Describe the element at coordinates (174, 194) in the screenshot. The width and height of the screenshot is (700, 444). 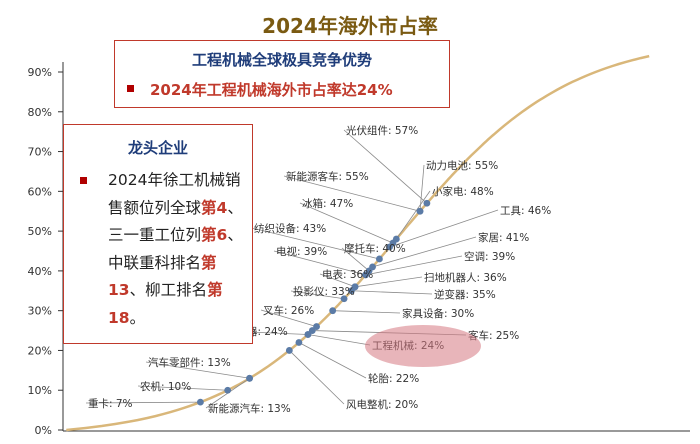
I see `callout-text: 2024年徐工机械销售额位列全球` at that location.